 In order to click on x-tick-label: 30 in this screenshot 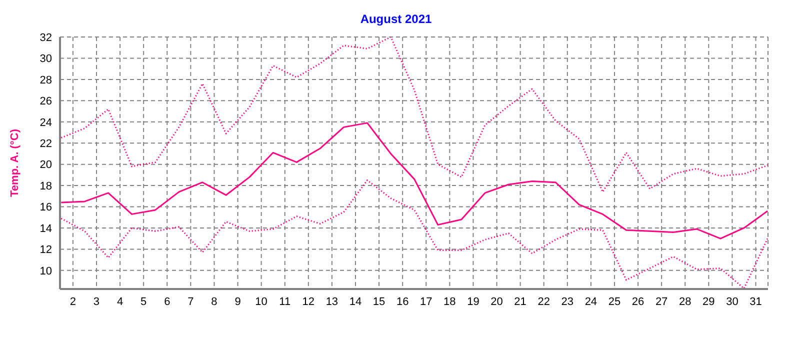, I will do `click(732, 302)`.